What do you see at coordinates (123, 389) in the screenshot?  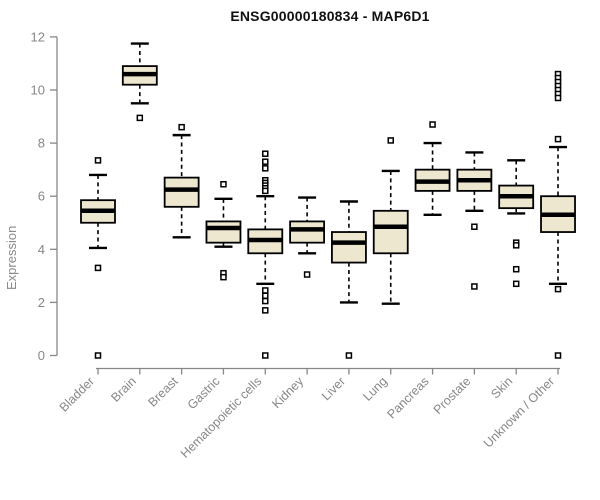 I see `x-category-label: Brain` at bounding box center [123, 389].